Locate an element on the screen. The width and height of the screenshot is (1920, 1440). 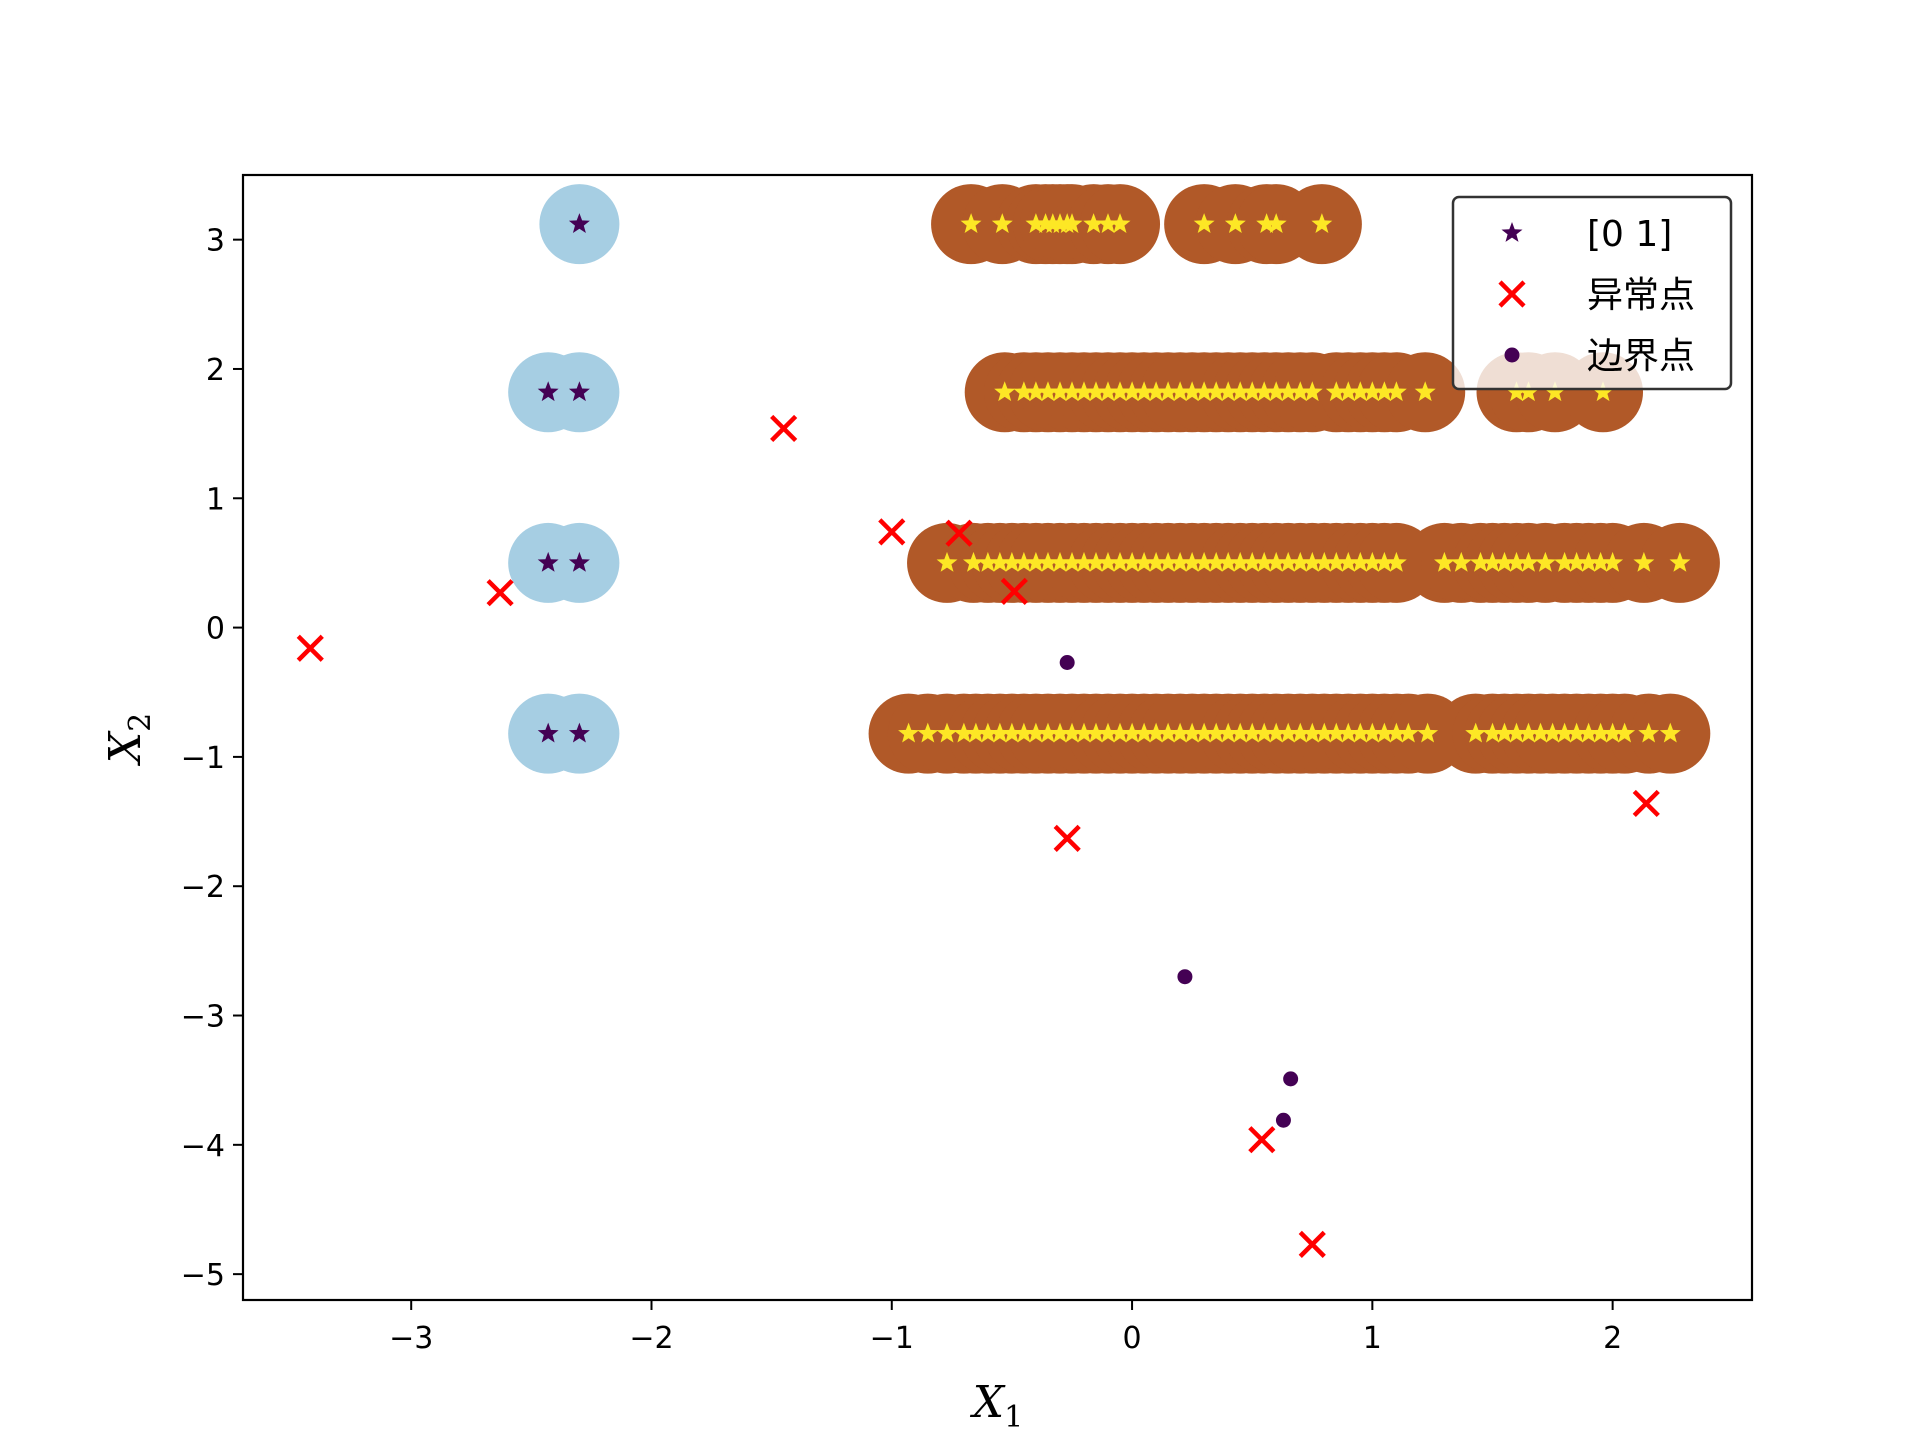
legend-x-icon is located at coordinates (1512, 294).